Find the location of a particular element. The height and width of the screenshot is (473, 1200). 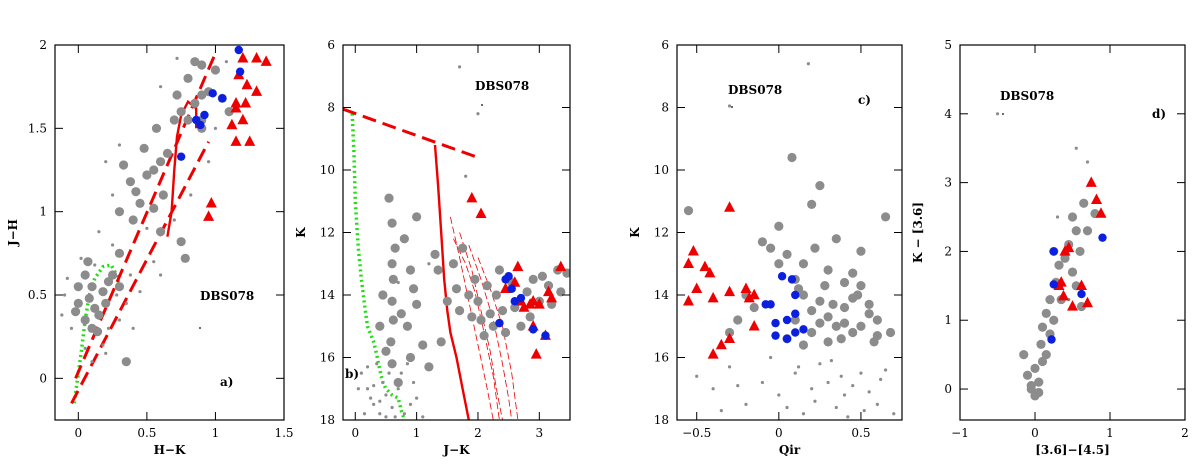

red-dashed-lower-line is located at coordinates (140, 272).